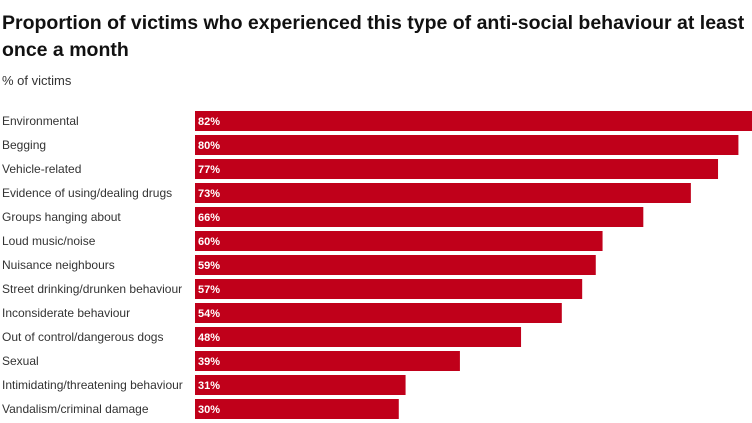 This screenshot has width=752, height=423. Describe the element at coordinates (209, 122) in the screenshot. I see `value-label-environmental: 82%` at that location.